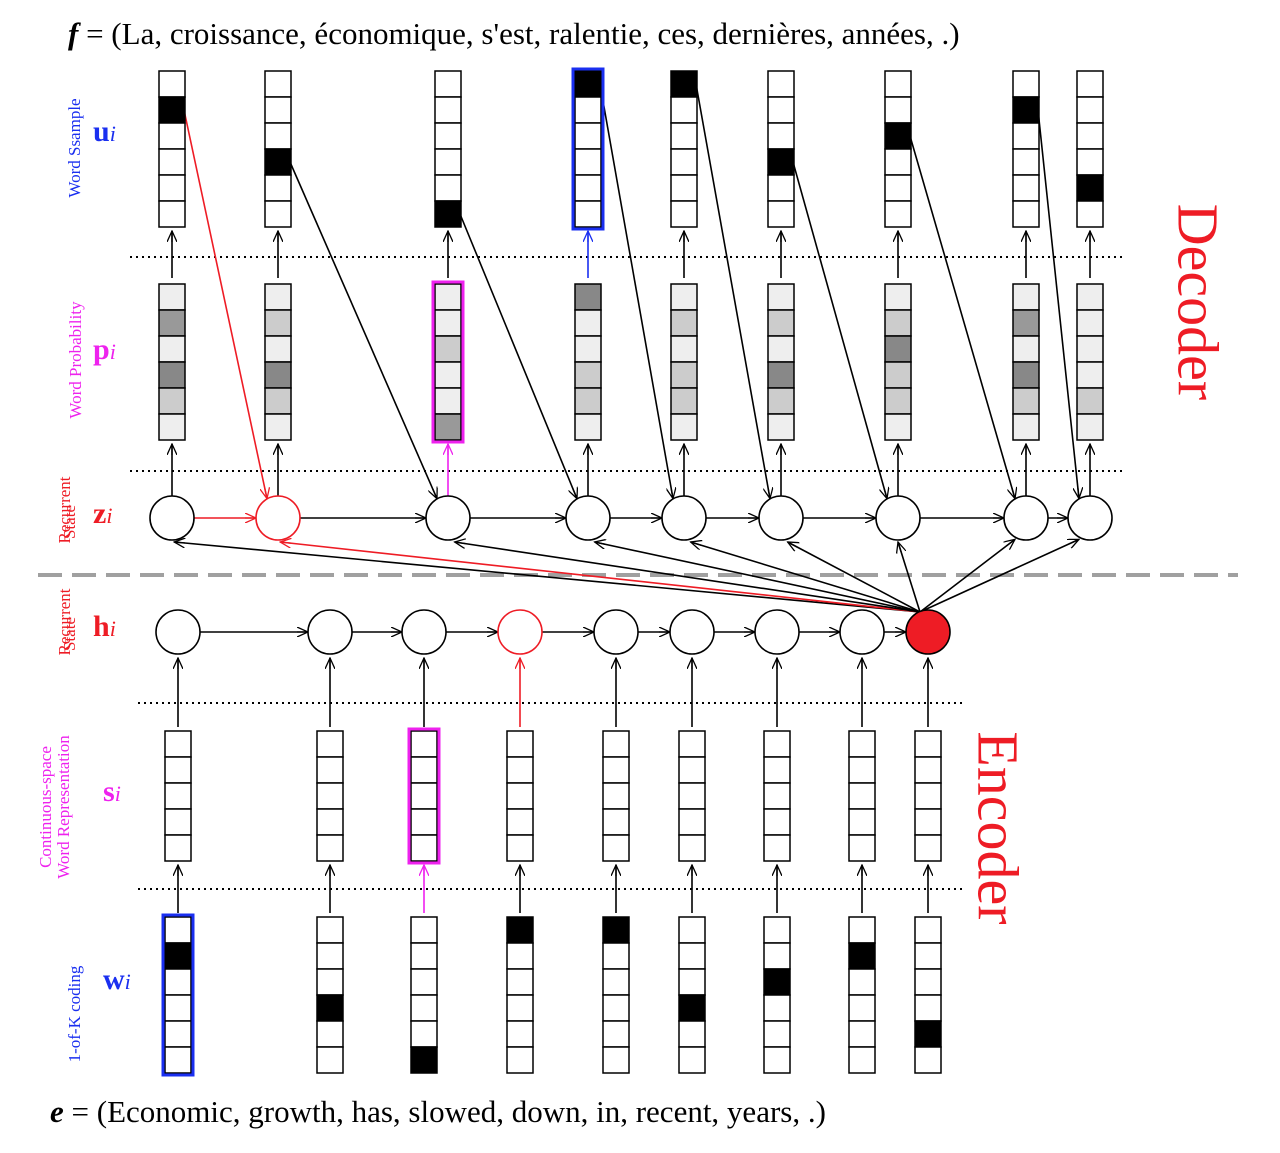  I want to click on word-sample-label: Word Ssample, so click(74, 148).